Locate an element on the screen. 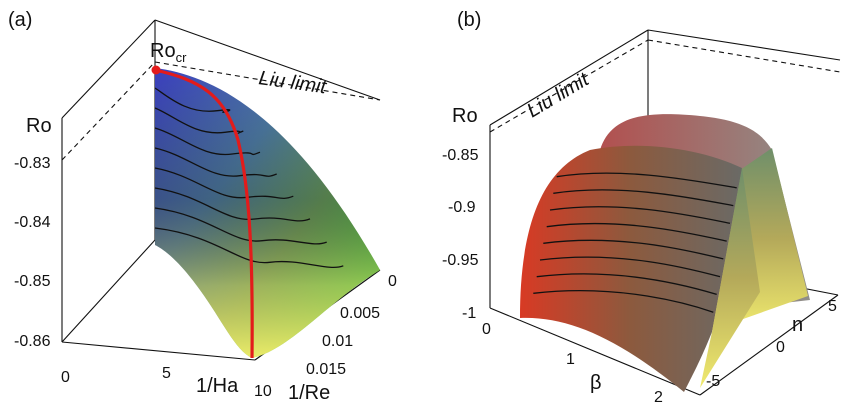 The width and height of the screenshot is (844, 411). b-x-axis-line is located at coordinates (595, 351).